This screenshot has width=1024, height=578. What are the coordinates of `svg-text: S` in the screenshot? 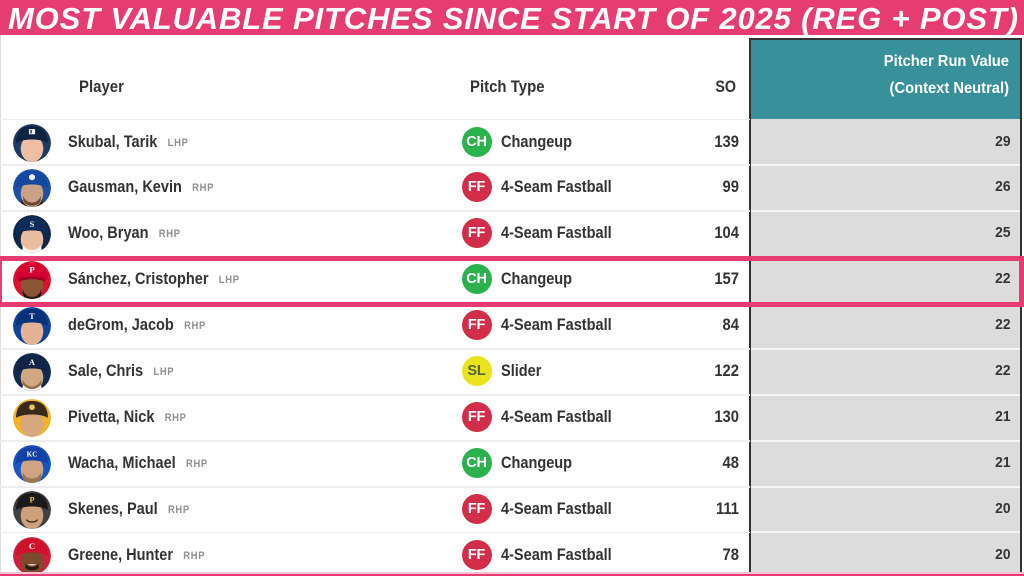 It's located at (32, 224).